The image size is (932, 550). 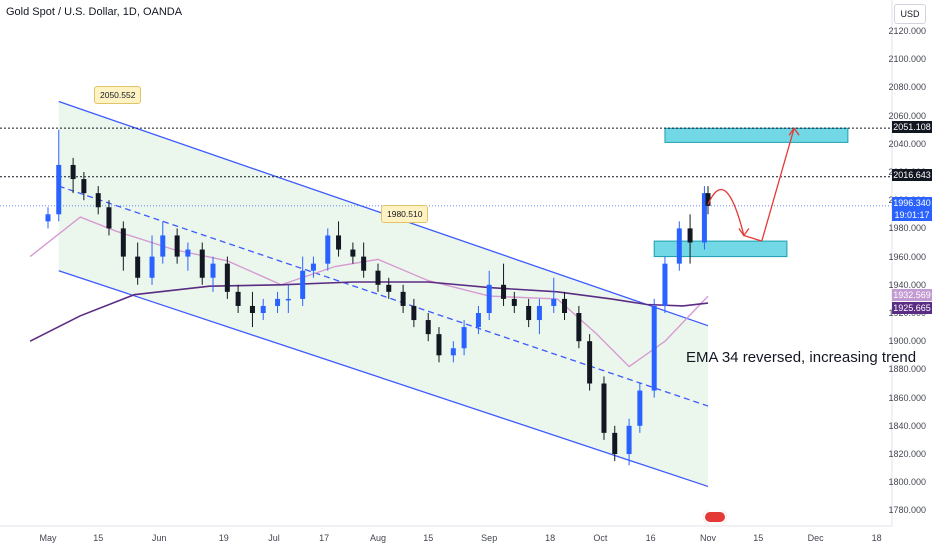 I want to click on x-axis-tick-label: Nov, so click(x=708, y=538).